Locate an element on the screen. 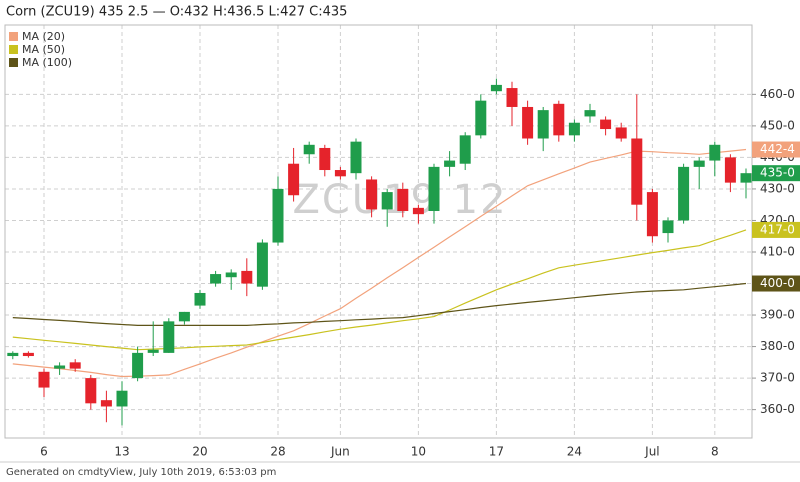 The width and height of the screenshot is (800, 482). y-tick-label: 460-0 is located at coordinates (777, 94).